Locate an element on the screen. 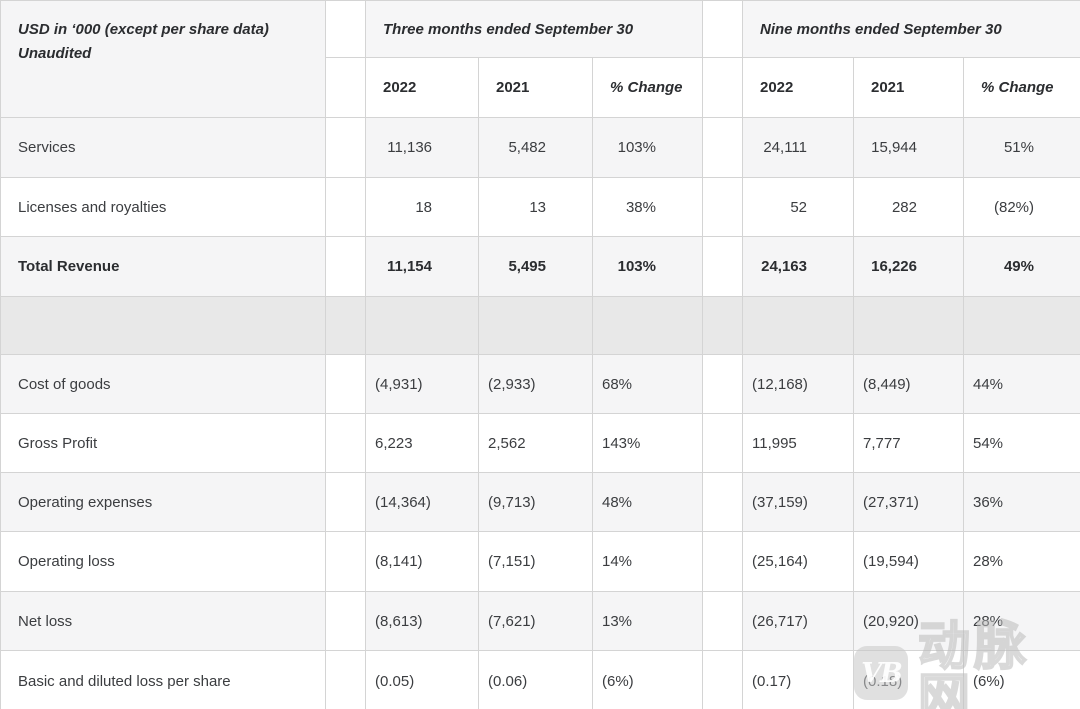 Image resolution: width=1080 pixels, height=709 pixels. value-cell: 11,136 is located at coordinates (422, 147).